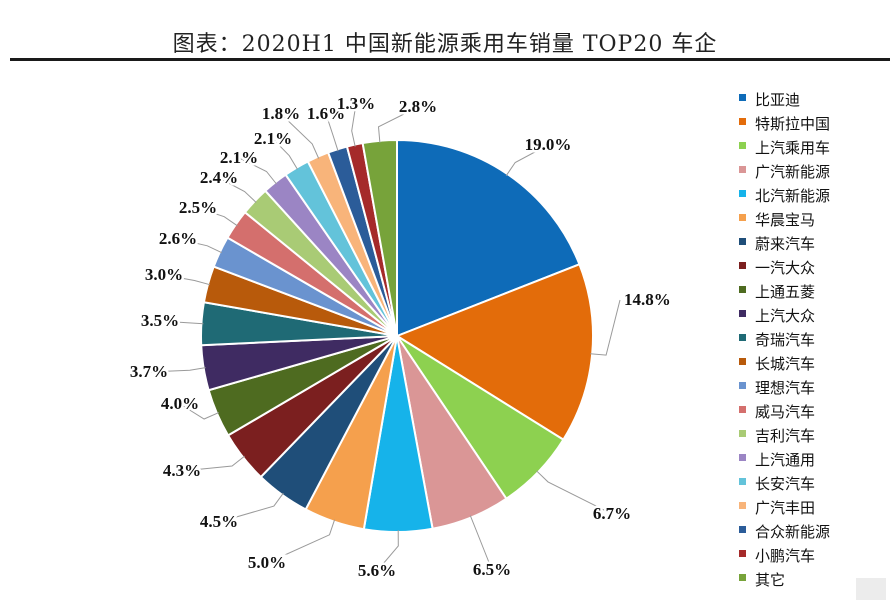 Image resolution: width=890 pixels, height=604 pixels. I want to click on data-label: 5.6%, so click(377, 570).